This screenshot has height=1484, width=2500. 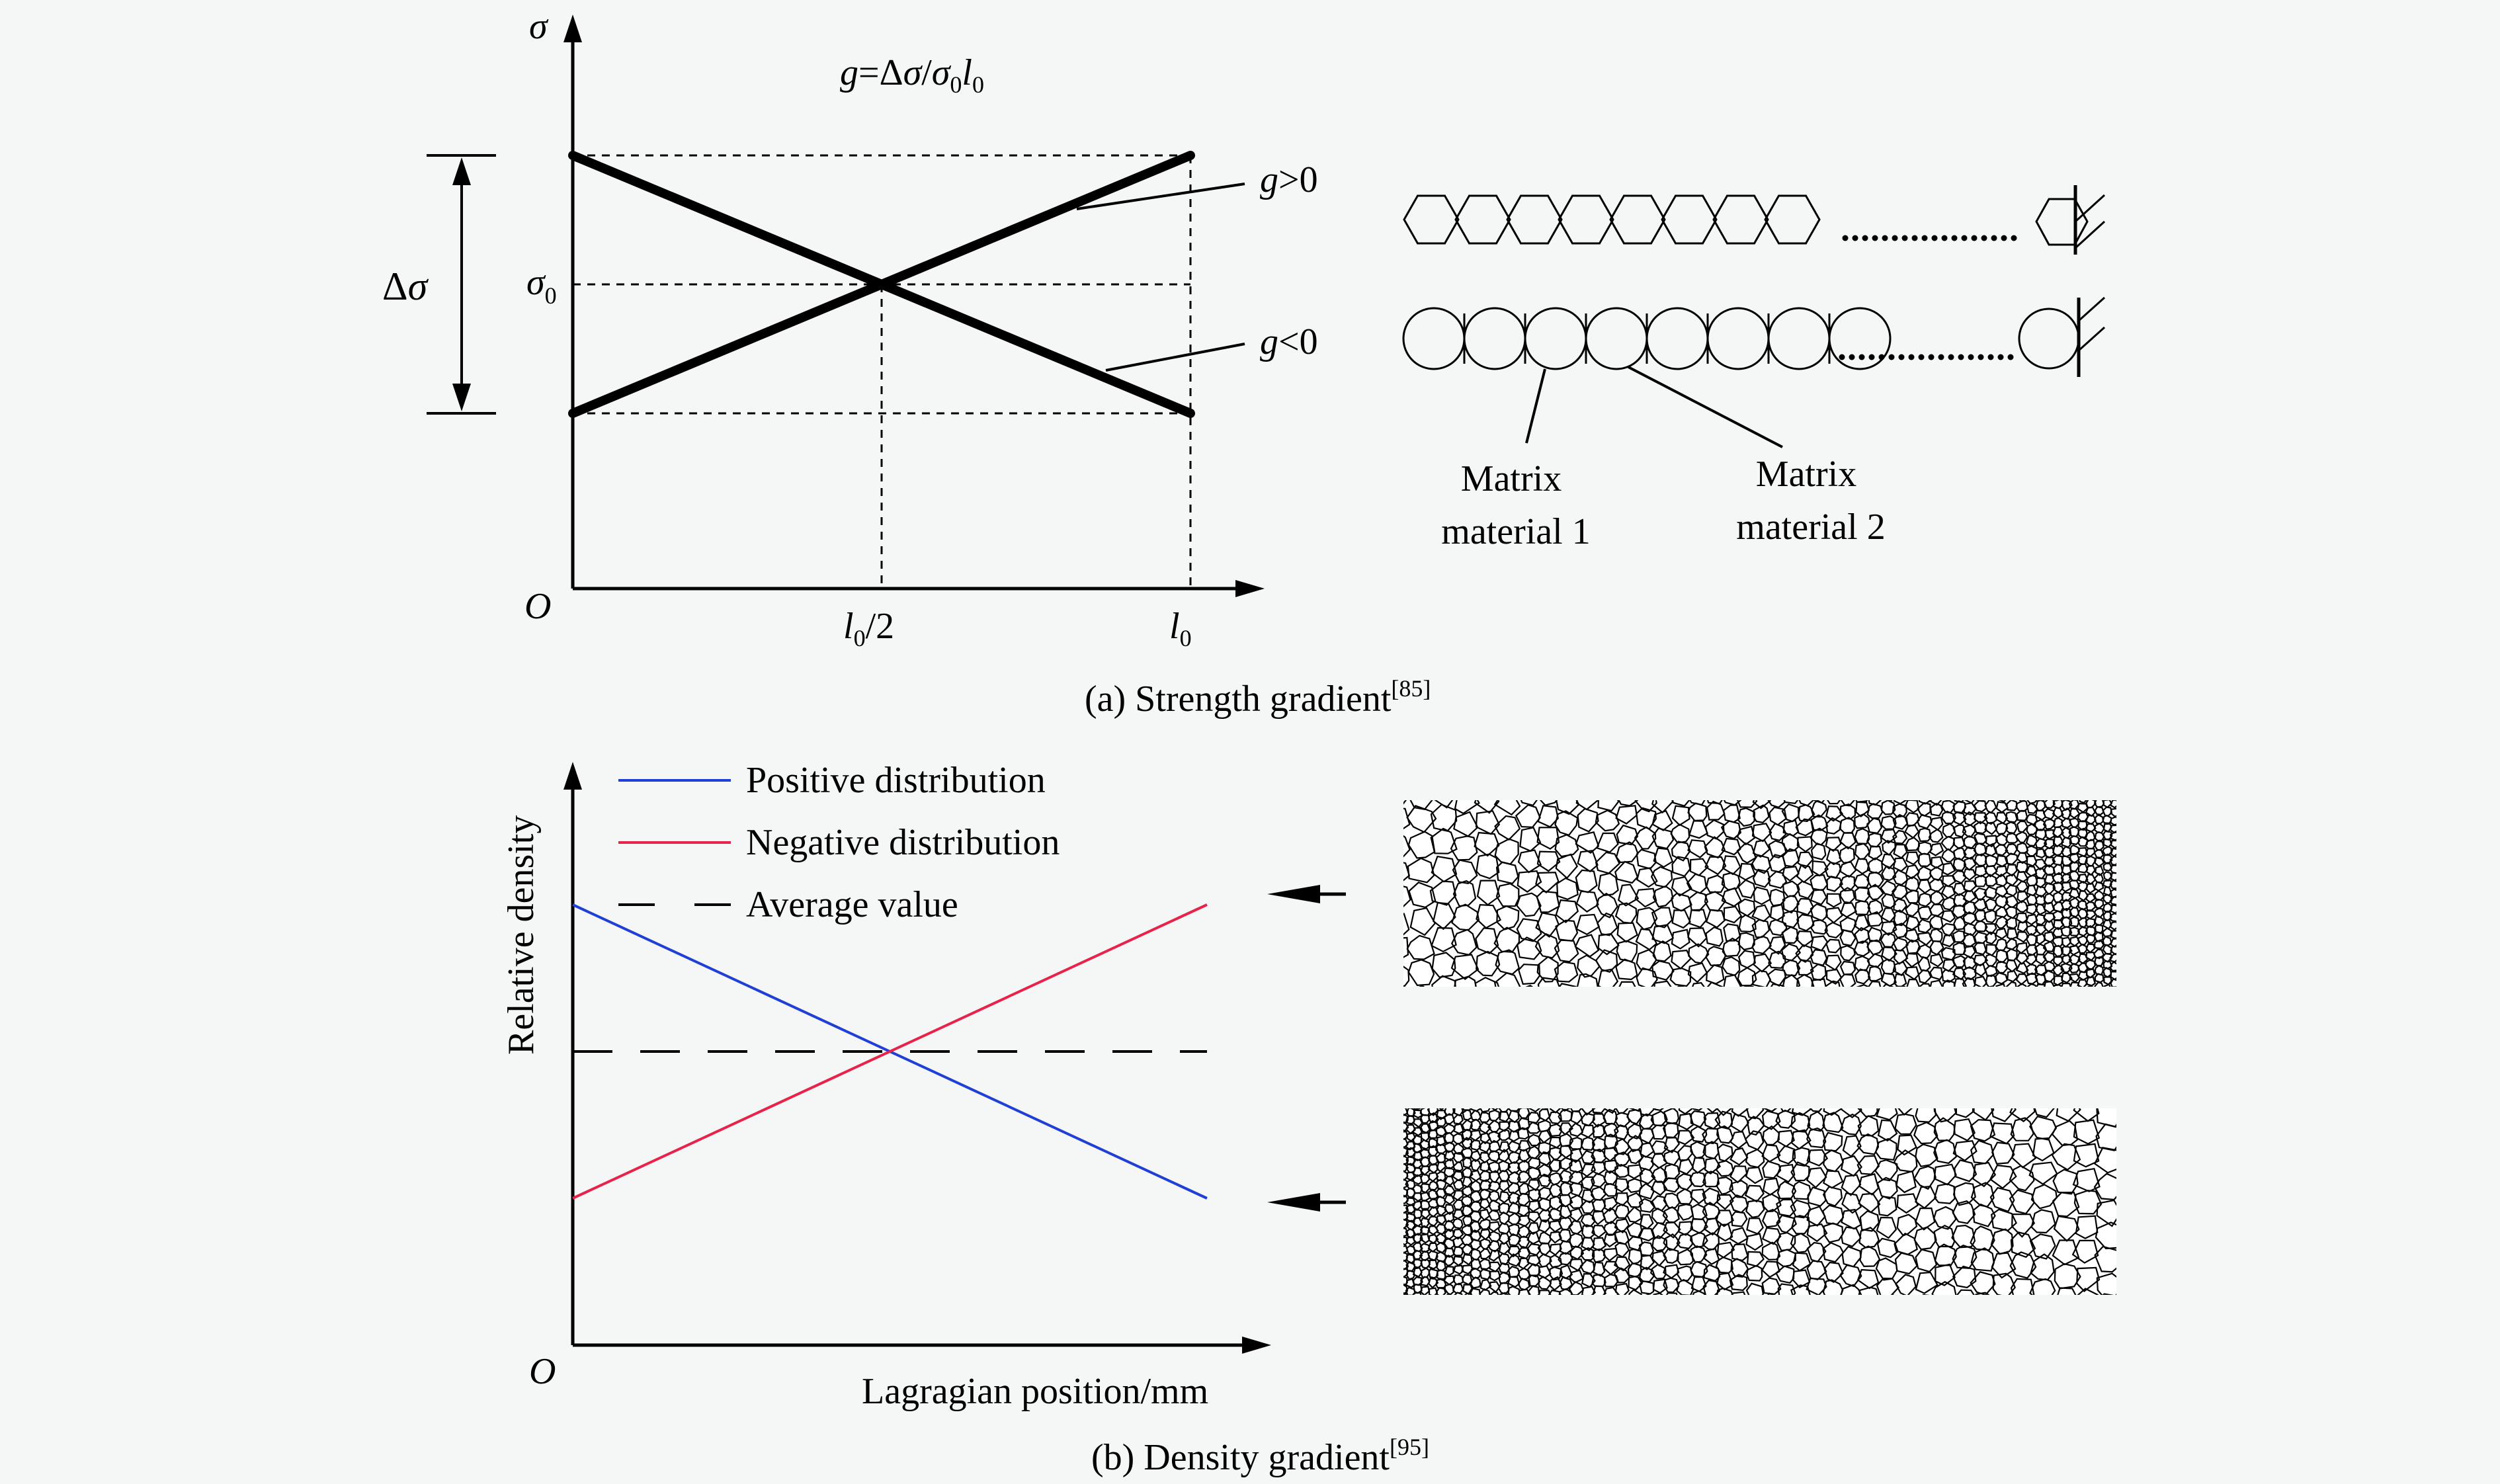 What do you see at coordinates (1260, 1456) in the screenshot?
I see `caption-b: (b) Density gradient[95]` at bounding box center [1260, 1456].